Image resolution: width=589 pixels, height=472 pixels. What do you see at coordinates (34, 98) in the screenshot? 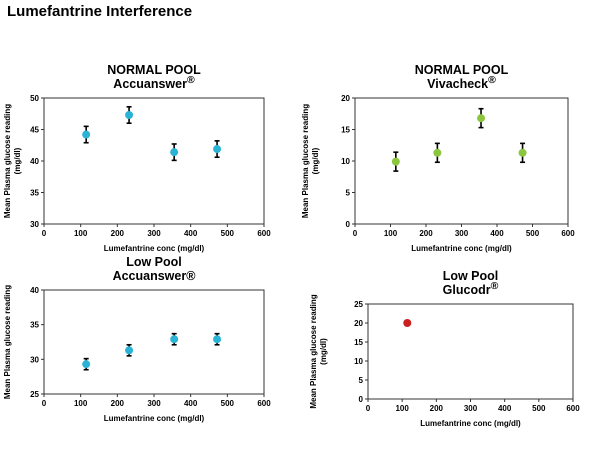
I see `y-tick-label: 50` at bounding box center [34, 98].